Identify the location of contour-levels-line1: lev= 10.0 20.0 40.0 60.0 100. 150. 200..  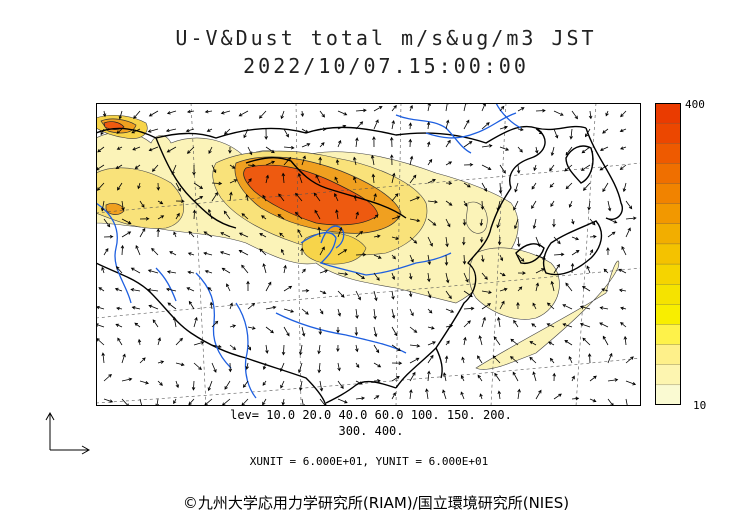
(371, 415).